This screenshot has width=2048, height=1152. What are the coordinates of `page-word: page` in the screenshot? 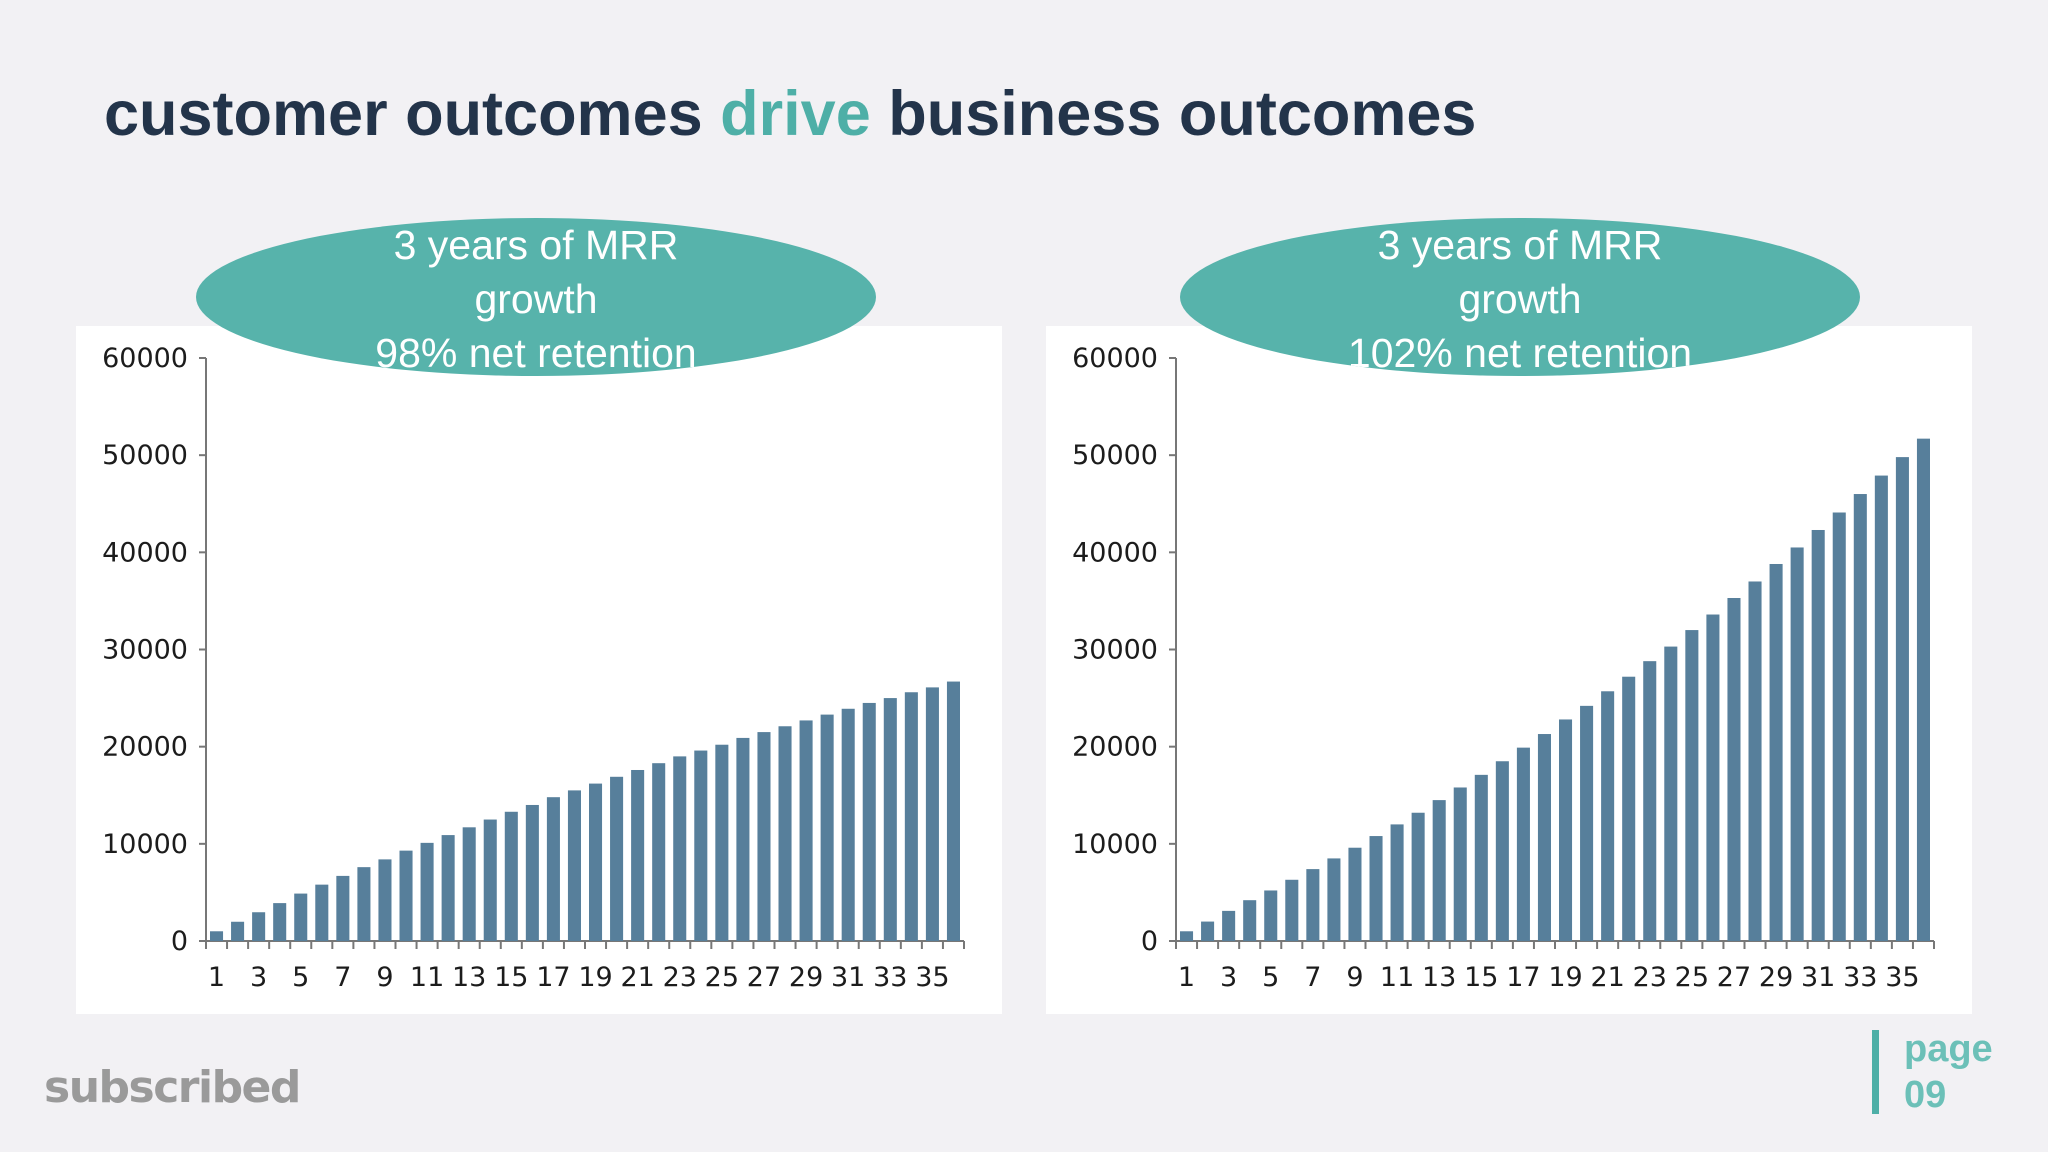 It's located at (1948, 1049).